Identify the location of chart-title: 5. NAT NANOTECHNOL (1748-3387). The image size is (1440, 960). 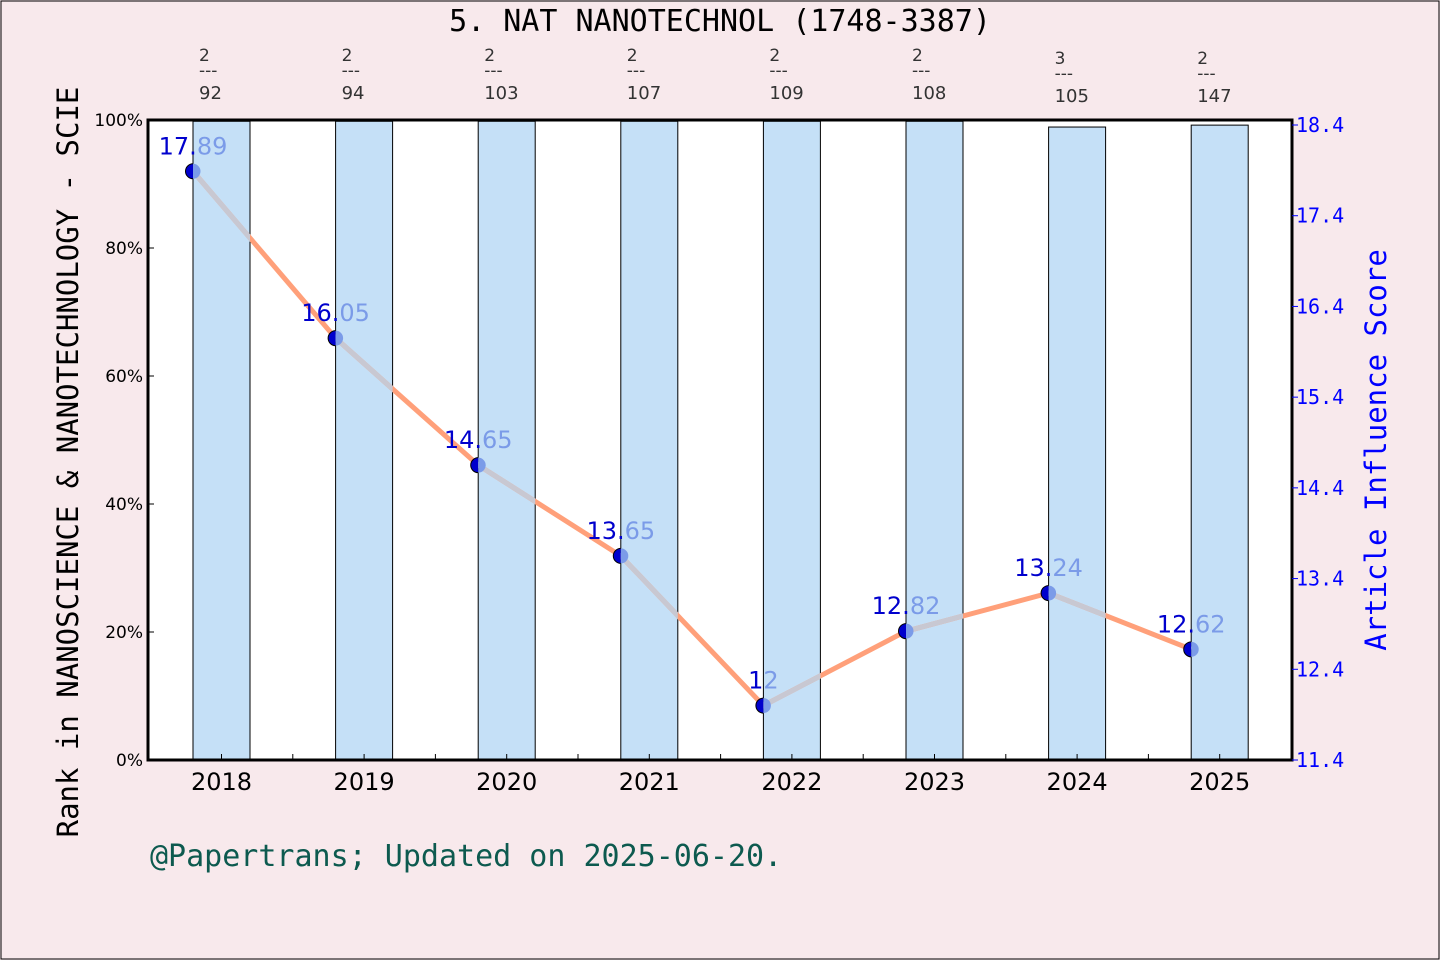
(720, 21).